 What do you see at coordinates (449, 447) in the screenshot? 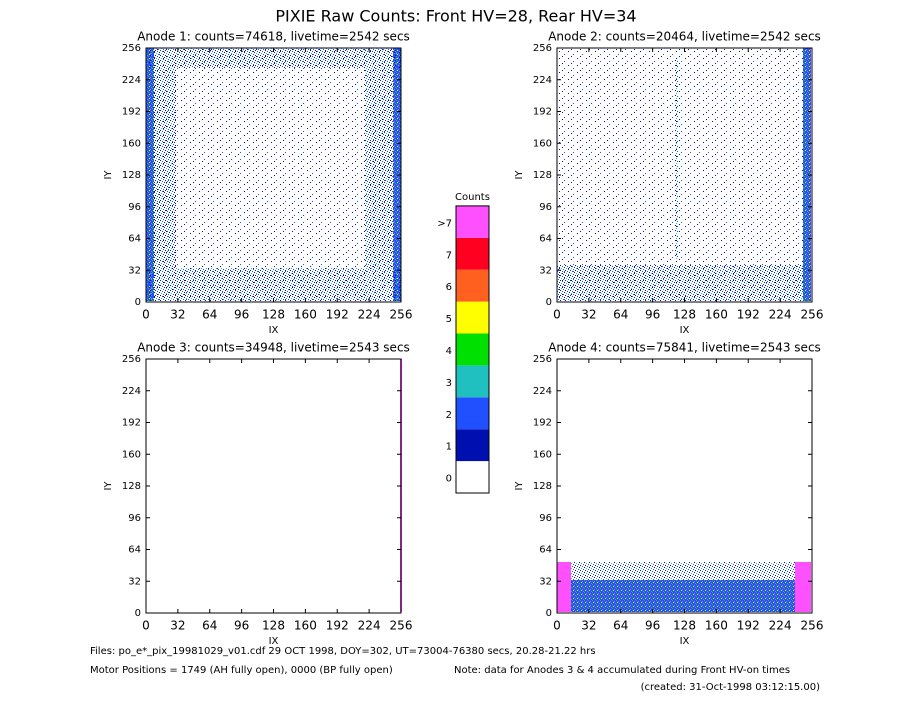
I see `colorbar-label: 1` at bounding box center [449, 447].